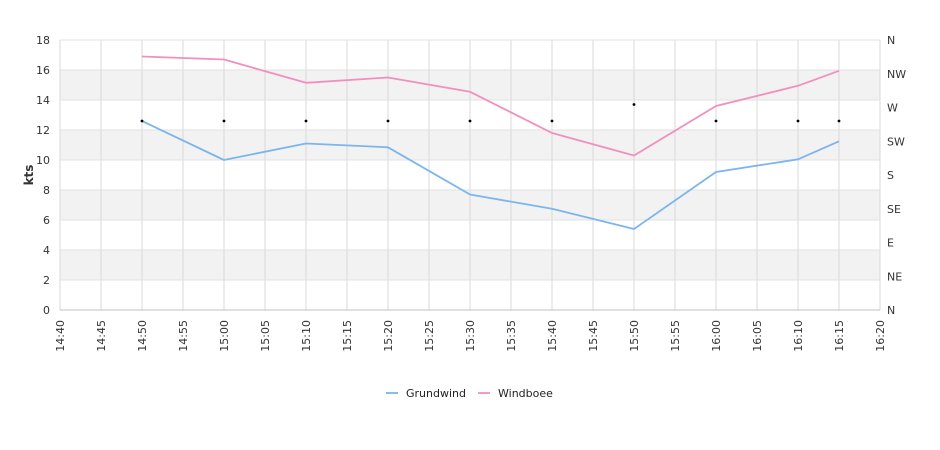  What do you see at coordinates (490, 113) in the screenshot?
I see `direction-points` at bounding box center [490, 113].